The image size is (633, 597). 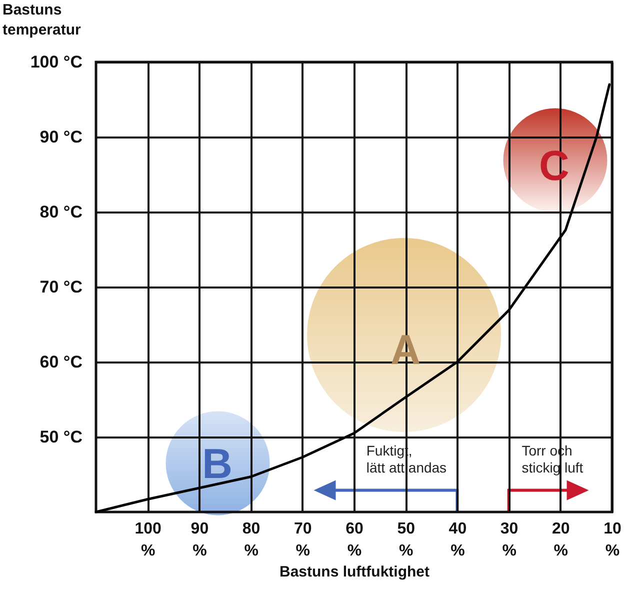 What do you see at coordinates (217, 463) in the screenshot?
I see `annotation: B` at bounding box center [217, 463].